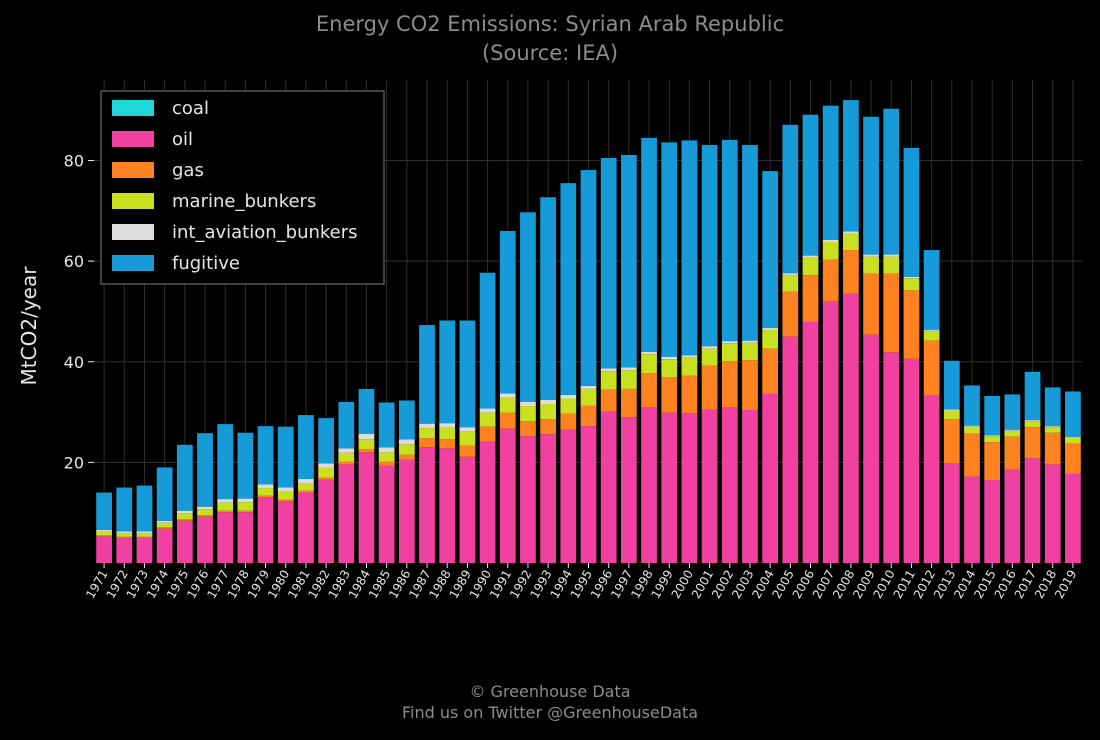  What do you see at coordinates (206, 263) in the screenshot?
I see `legend-label: fugitive` at bounding box center [206, 263].